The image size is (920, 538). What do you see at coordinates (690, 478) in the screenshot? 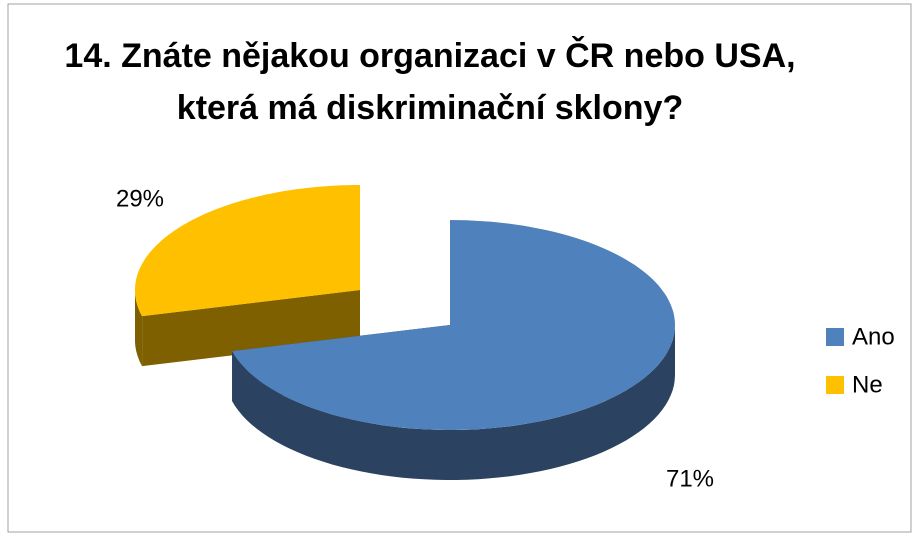
I see `data-label: 71%` at bounding box center [690, 478].